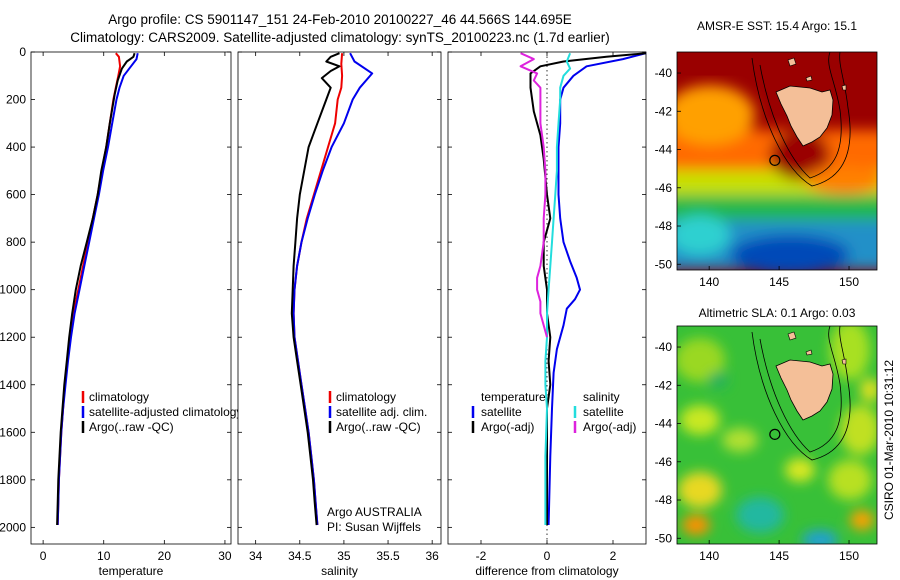 The width and height of the screenshot is (900, 580). Describe the element at coordinates (709, 282) in the screenshot. I see `amsre-sst-xtick-label: 140` at that location.